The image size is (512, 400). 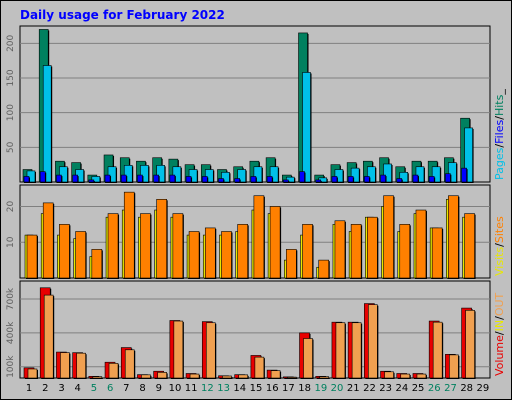 I want to click on visits-legend: Visits/Sites, so click(x=499, y=246).